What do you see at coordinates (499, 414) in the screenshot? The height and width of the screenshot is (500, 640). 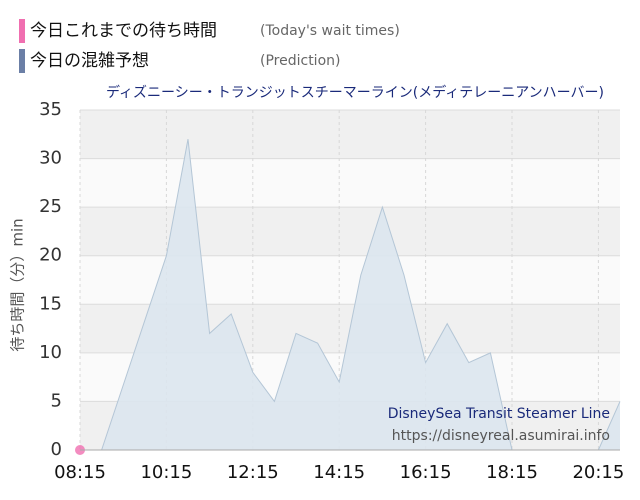 I see `annotation: DisneySea Transit Steamer Line` at bounding box center [499, 414].